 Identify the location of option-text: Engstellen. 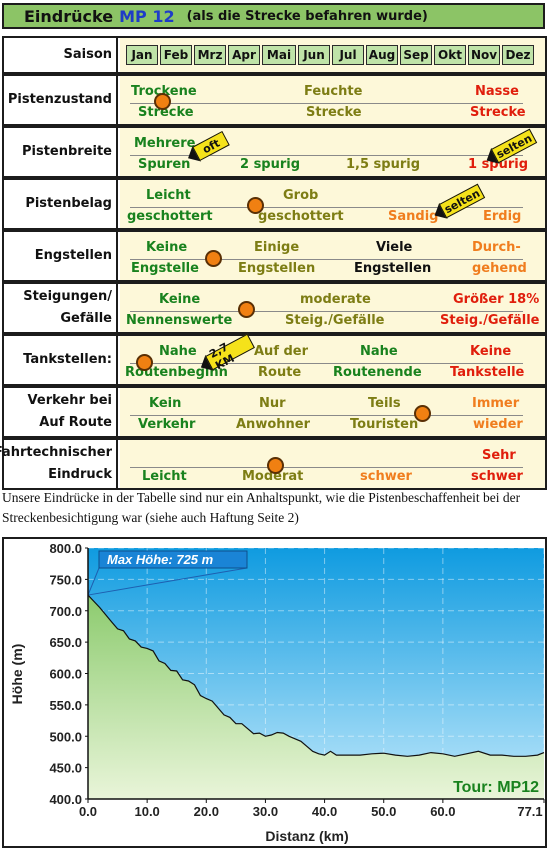
(393, 268).